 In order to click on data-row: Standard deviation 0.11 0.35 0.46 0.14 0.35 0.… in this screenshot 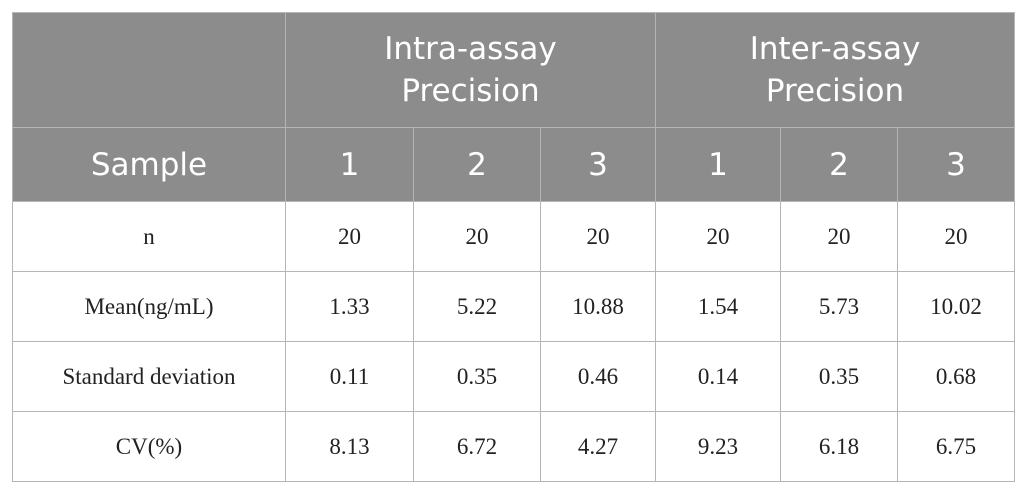, I will do `click(513, 376)`.